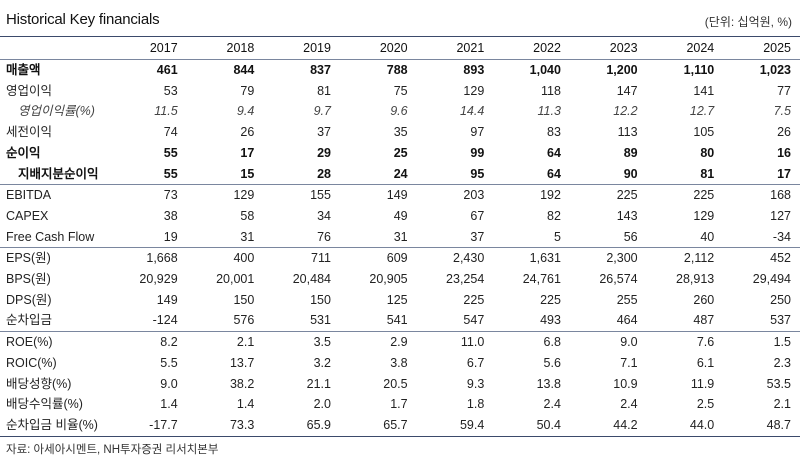 The height and width of the screenshot is (460, 800). Describe the element at coordinates (630, 236) in the screenshot. I see `value-cell: 56` at that location.